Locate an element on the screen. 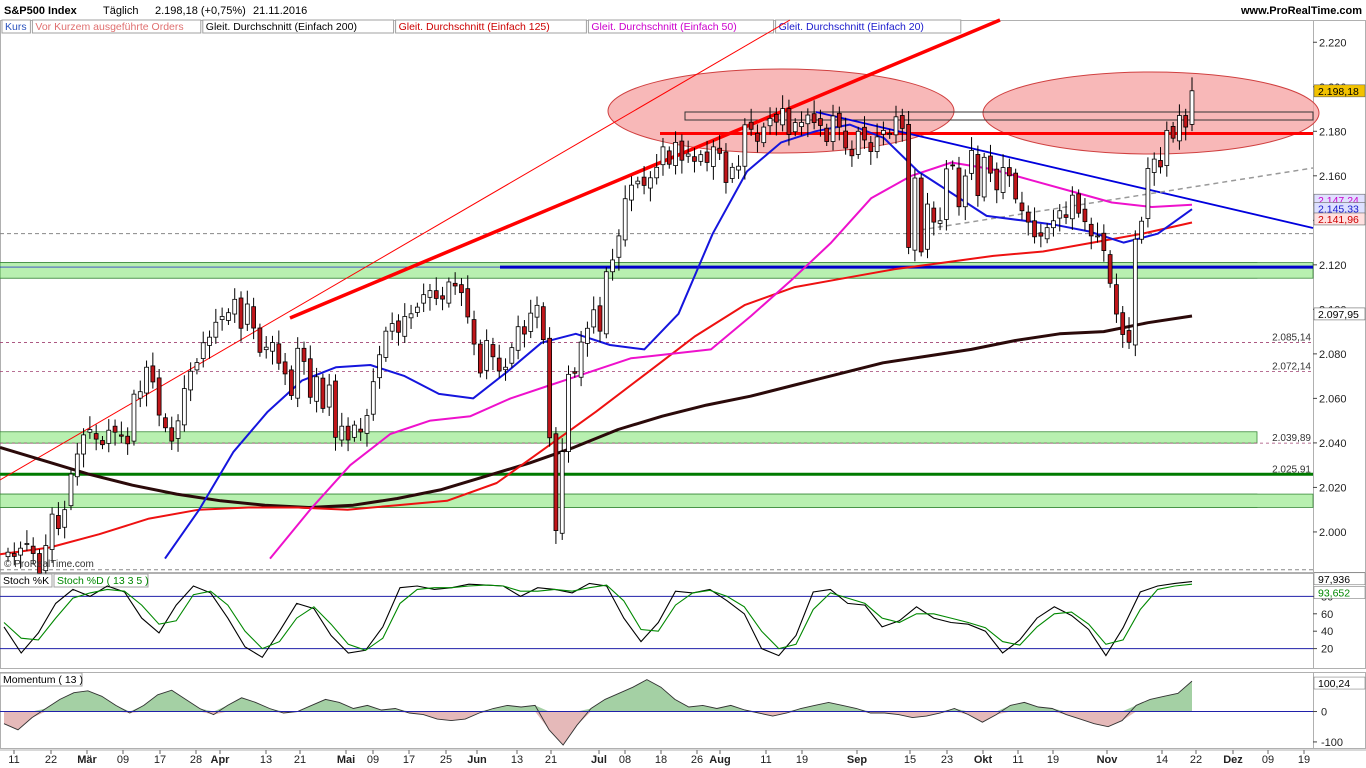 This screenshot has height=768, width=1366. legend-label: Gleit. Durchschnitt (Einfach 20) is located at coordinates (851, 27).